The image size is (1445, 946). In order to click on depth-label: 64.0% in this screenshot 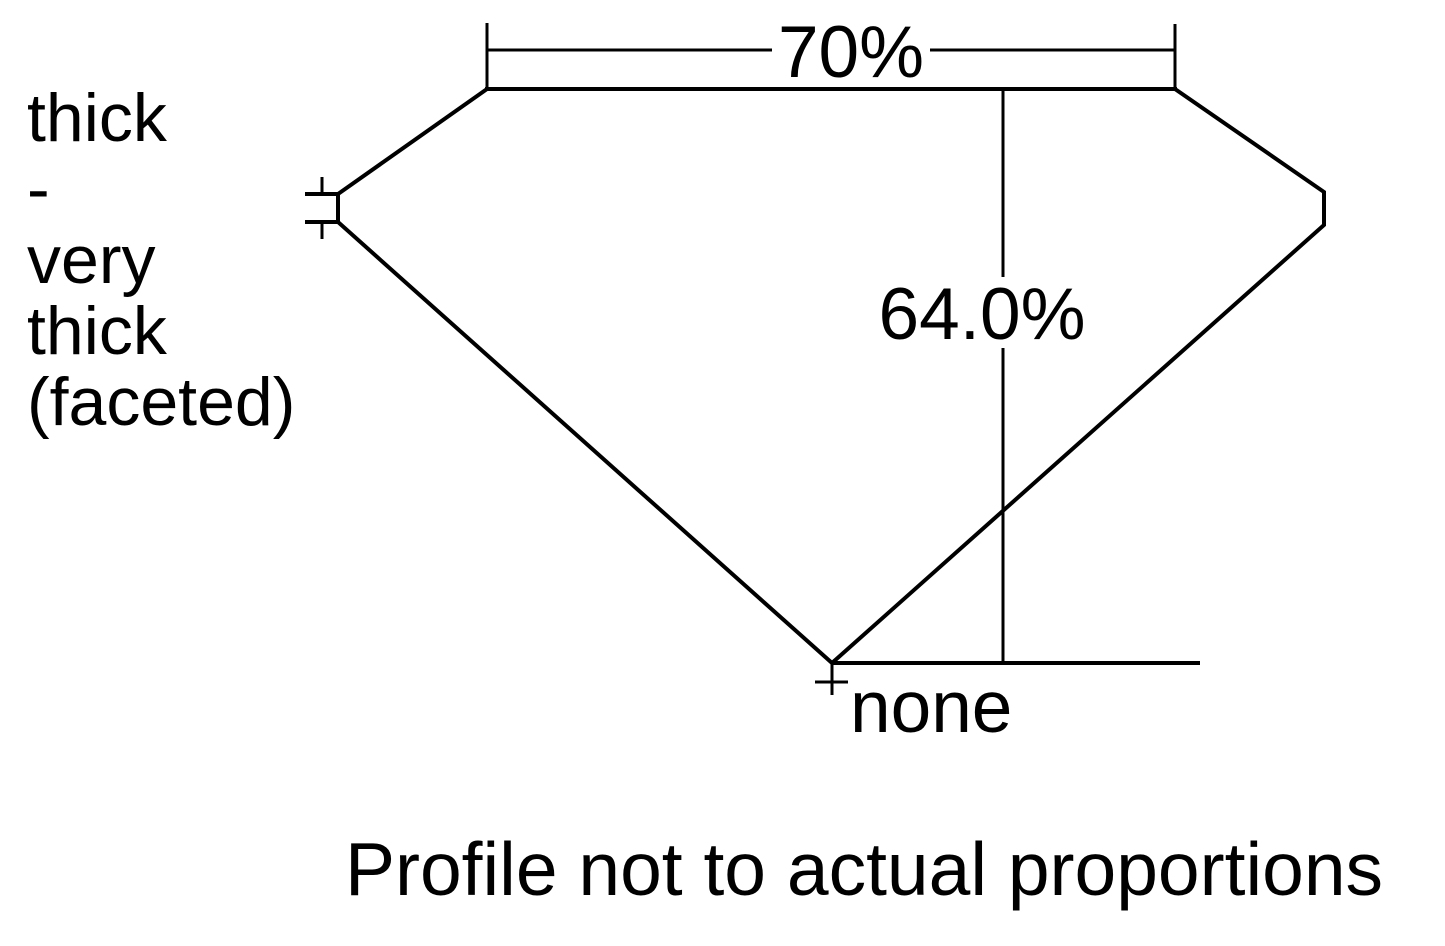, I will do `click(982, 314)`.